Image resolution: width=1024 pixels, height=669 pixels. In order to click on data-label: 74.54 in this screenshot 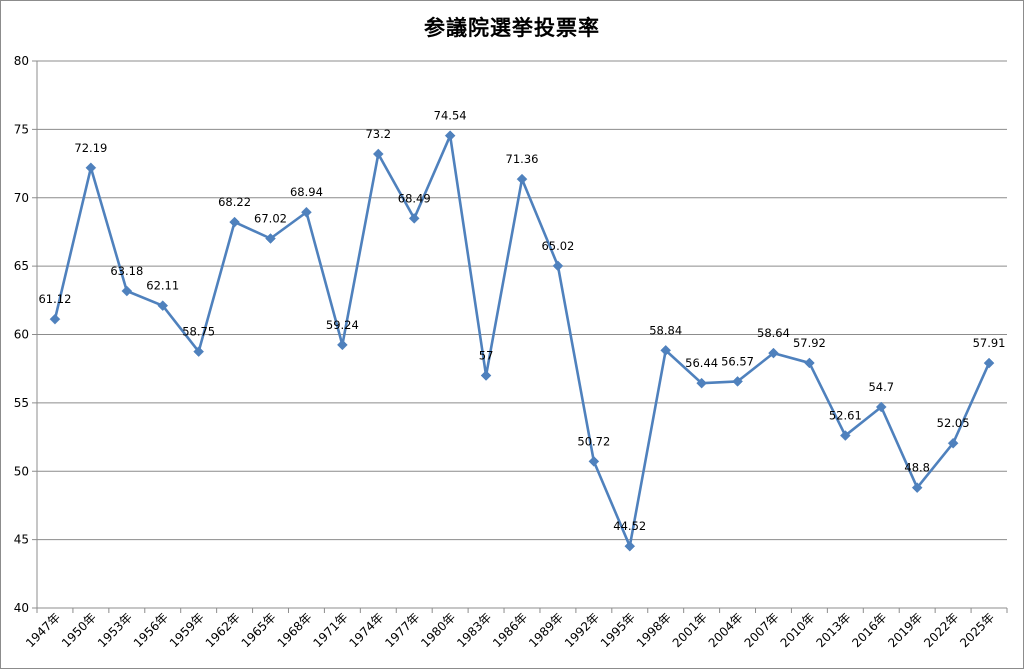, I will do `click(450, 116)`.